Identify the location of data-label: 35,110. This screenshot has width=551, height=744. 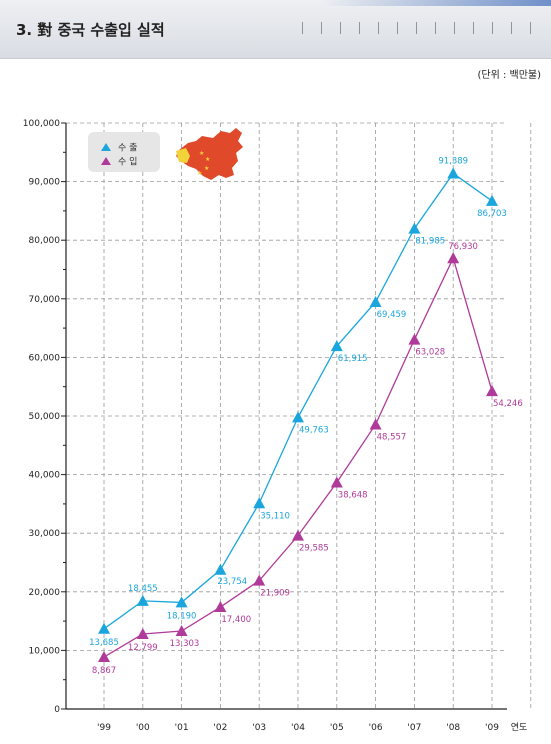
(275, 516).